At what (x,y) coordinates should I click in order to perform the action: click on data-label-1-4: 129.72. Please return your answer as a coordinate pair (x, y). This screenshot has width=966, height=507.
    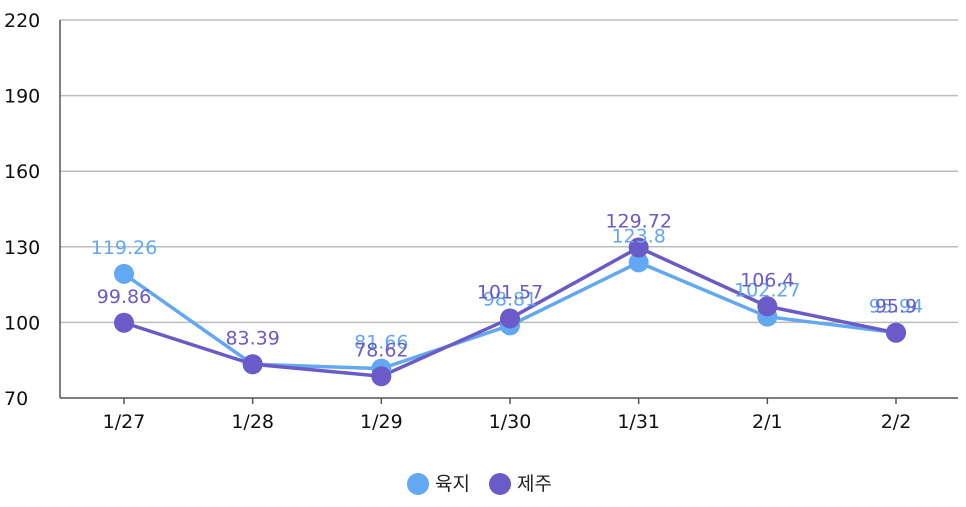
    Looking at the image, I should click on (638, 222).